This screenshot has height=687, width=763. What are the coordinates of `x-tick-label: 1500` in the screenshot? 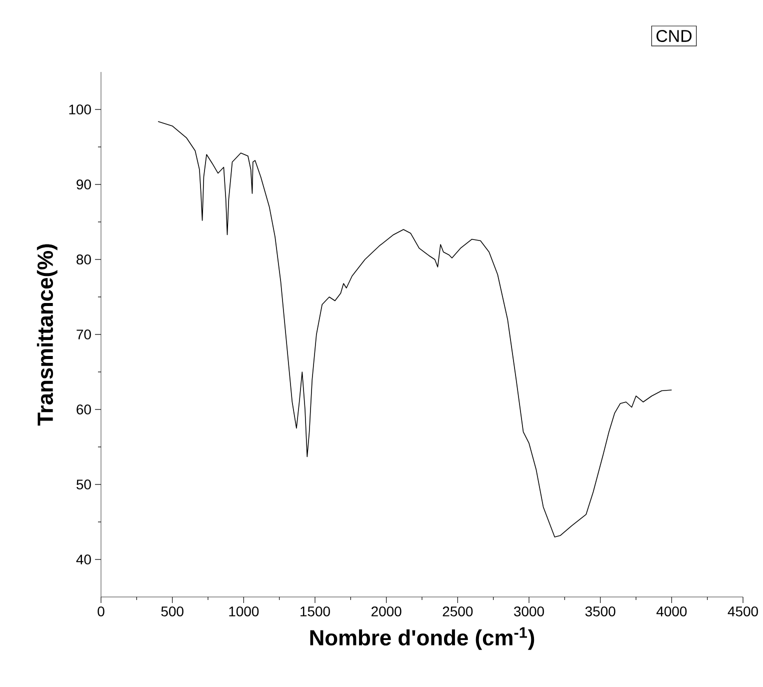 It's located at (315, 611).